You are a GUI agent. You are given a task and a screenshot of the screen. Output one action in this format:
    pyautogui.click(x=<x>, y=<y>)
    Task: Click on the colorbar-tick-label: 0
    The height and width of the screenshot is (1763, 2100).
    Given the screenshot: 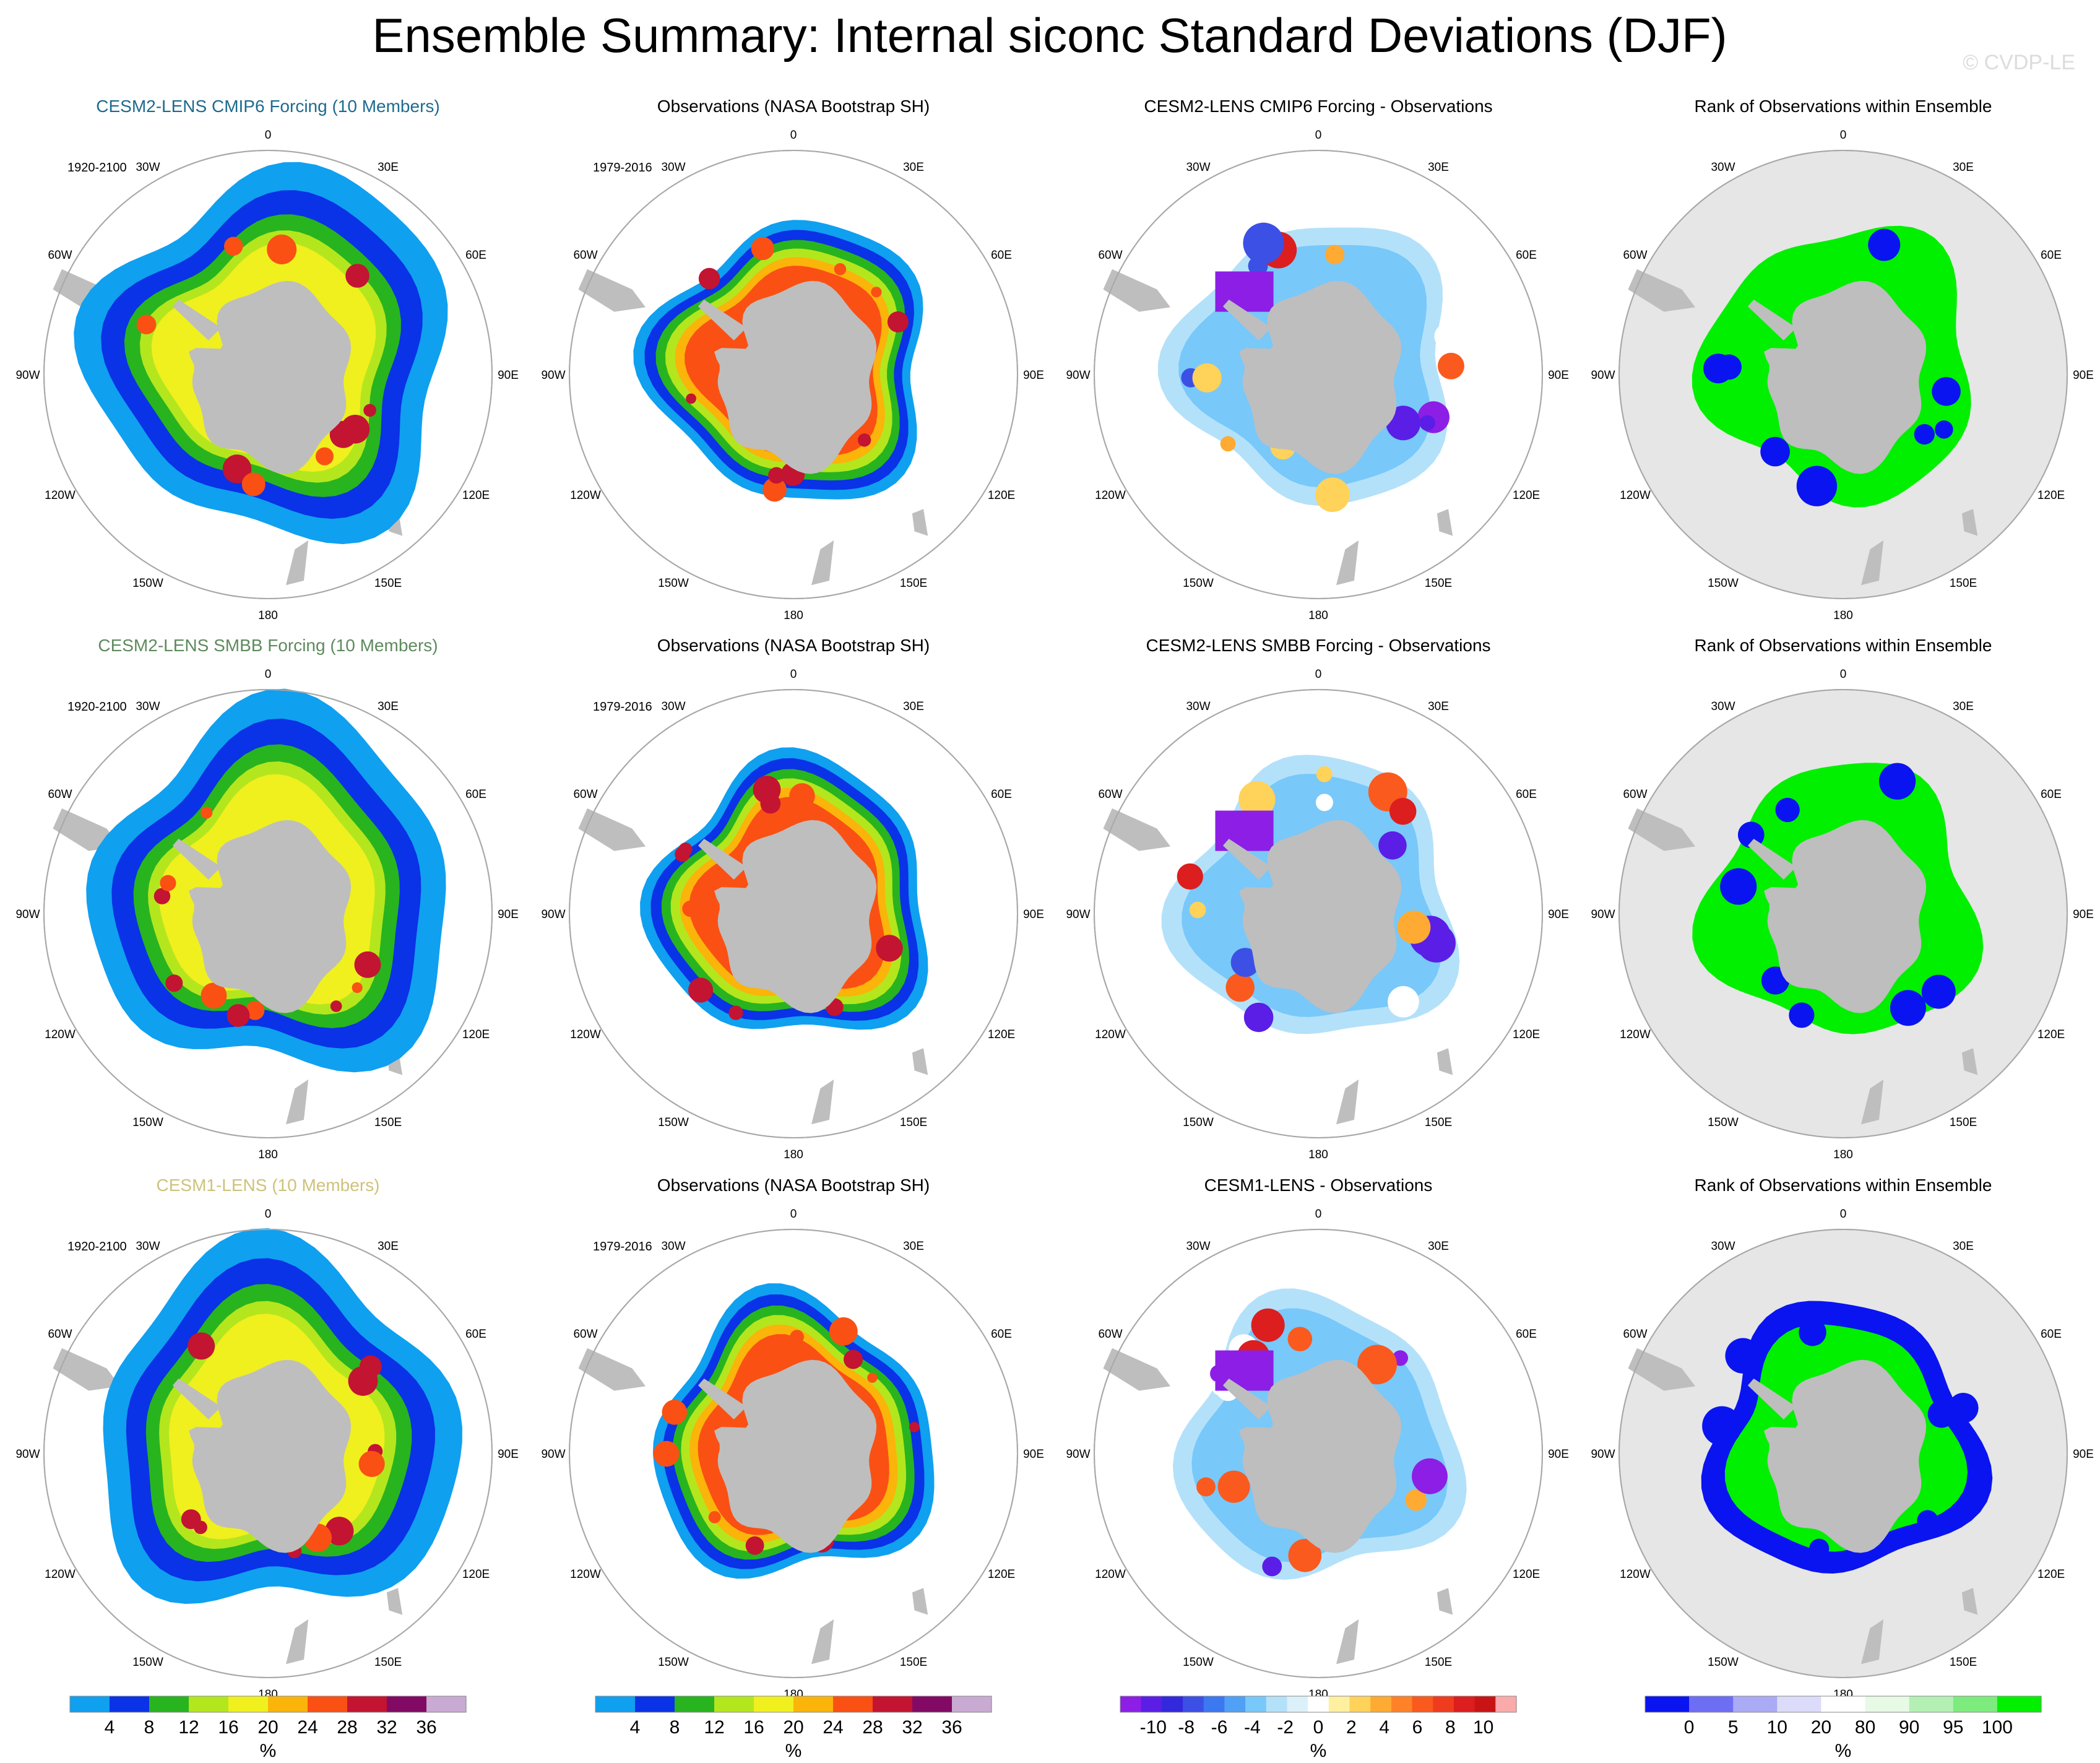 What is the action you would take?
    pyautogui.click(x=1318, y=1727)
    